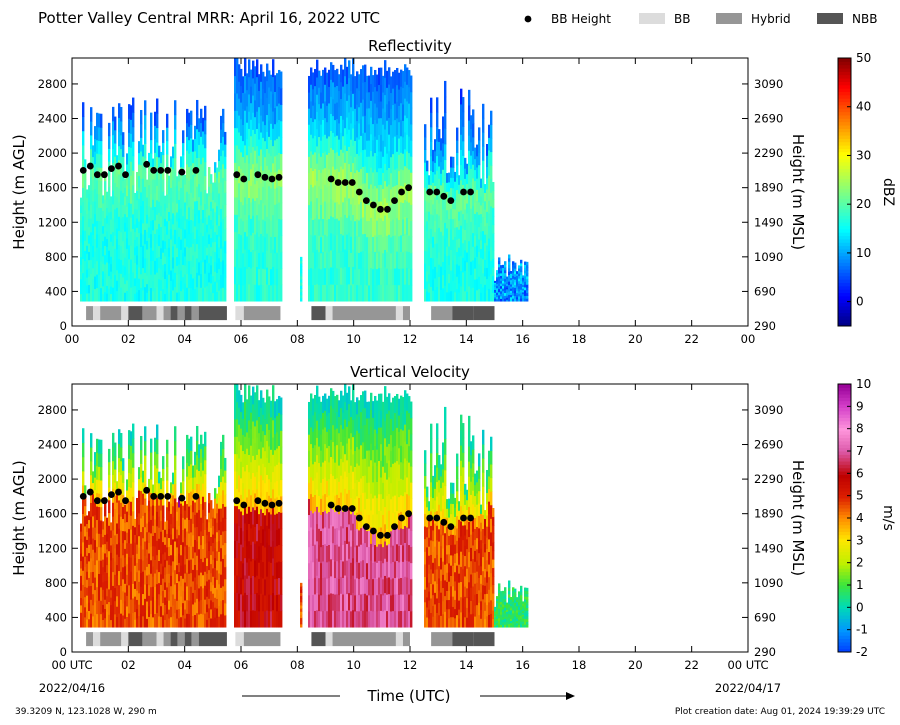 The width and height of the screenshot is (900, 725). I want to click on classification-segment, so click(318, 313).